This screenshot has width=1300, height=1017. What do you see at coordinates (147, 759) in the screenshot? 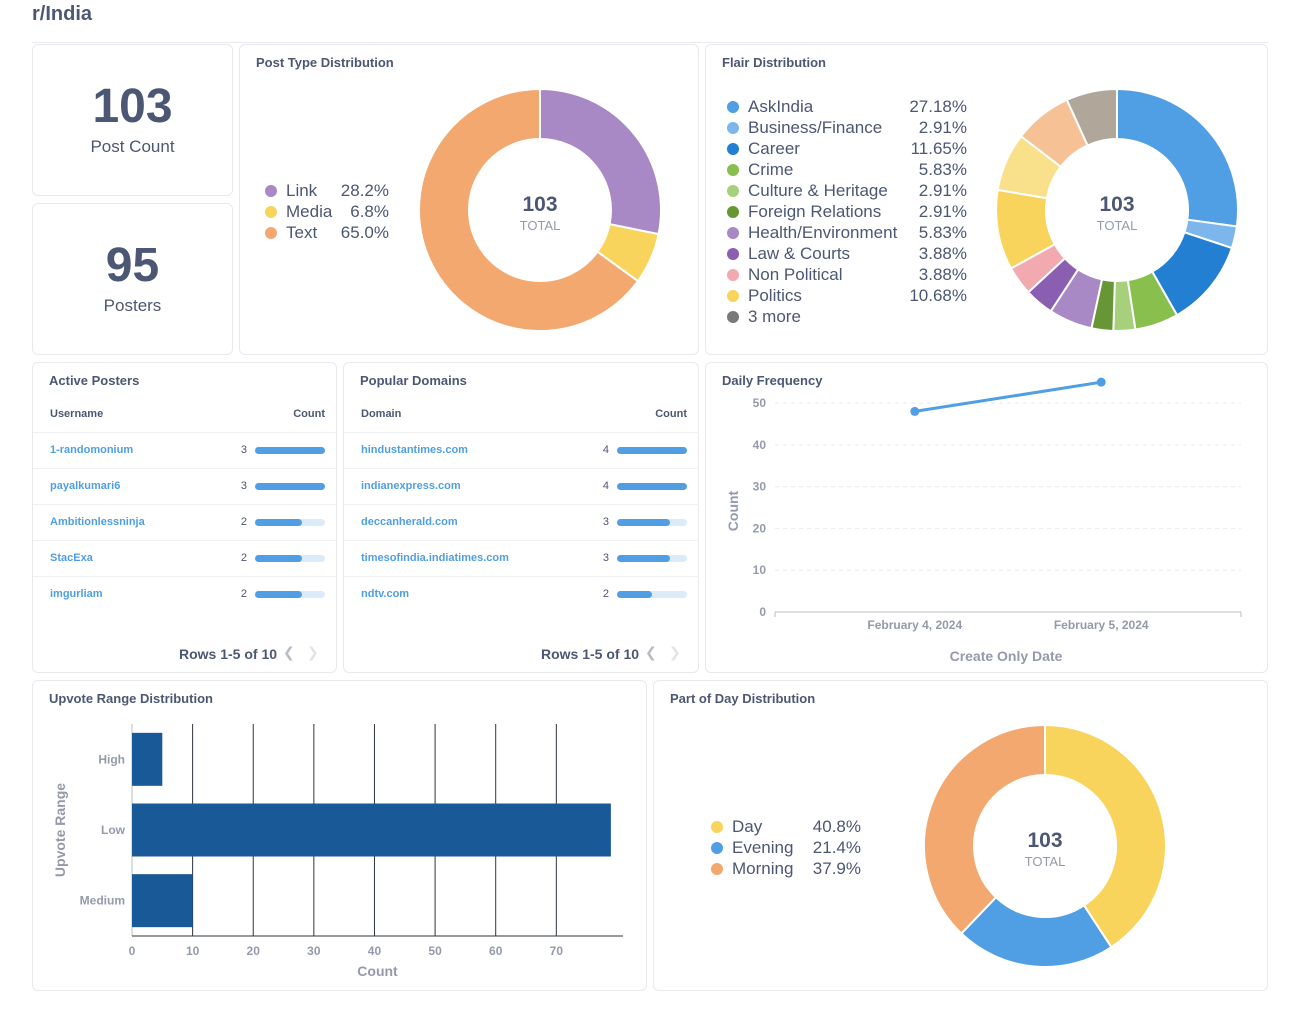
I see `bar-high` at bounding box center [147, 759].